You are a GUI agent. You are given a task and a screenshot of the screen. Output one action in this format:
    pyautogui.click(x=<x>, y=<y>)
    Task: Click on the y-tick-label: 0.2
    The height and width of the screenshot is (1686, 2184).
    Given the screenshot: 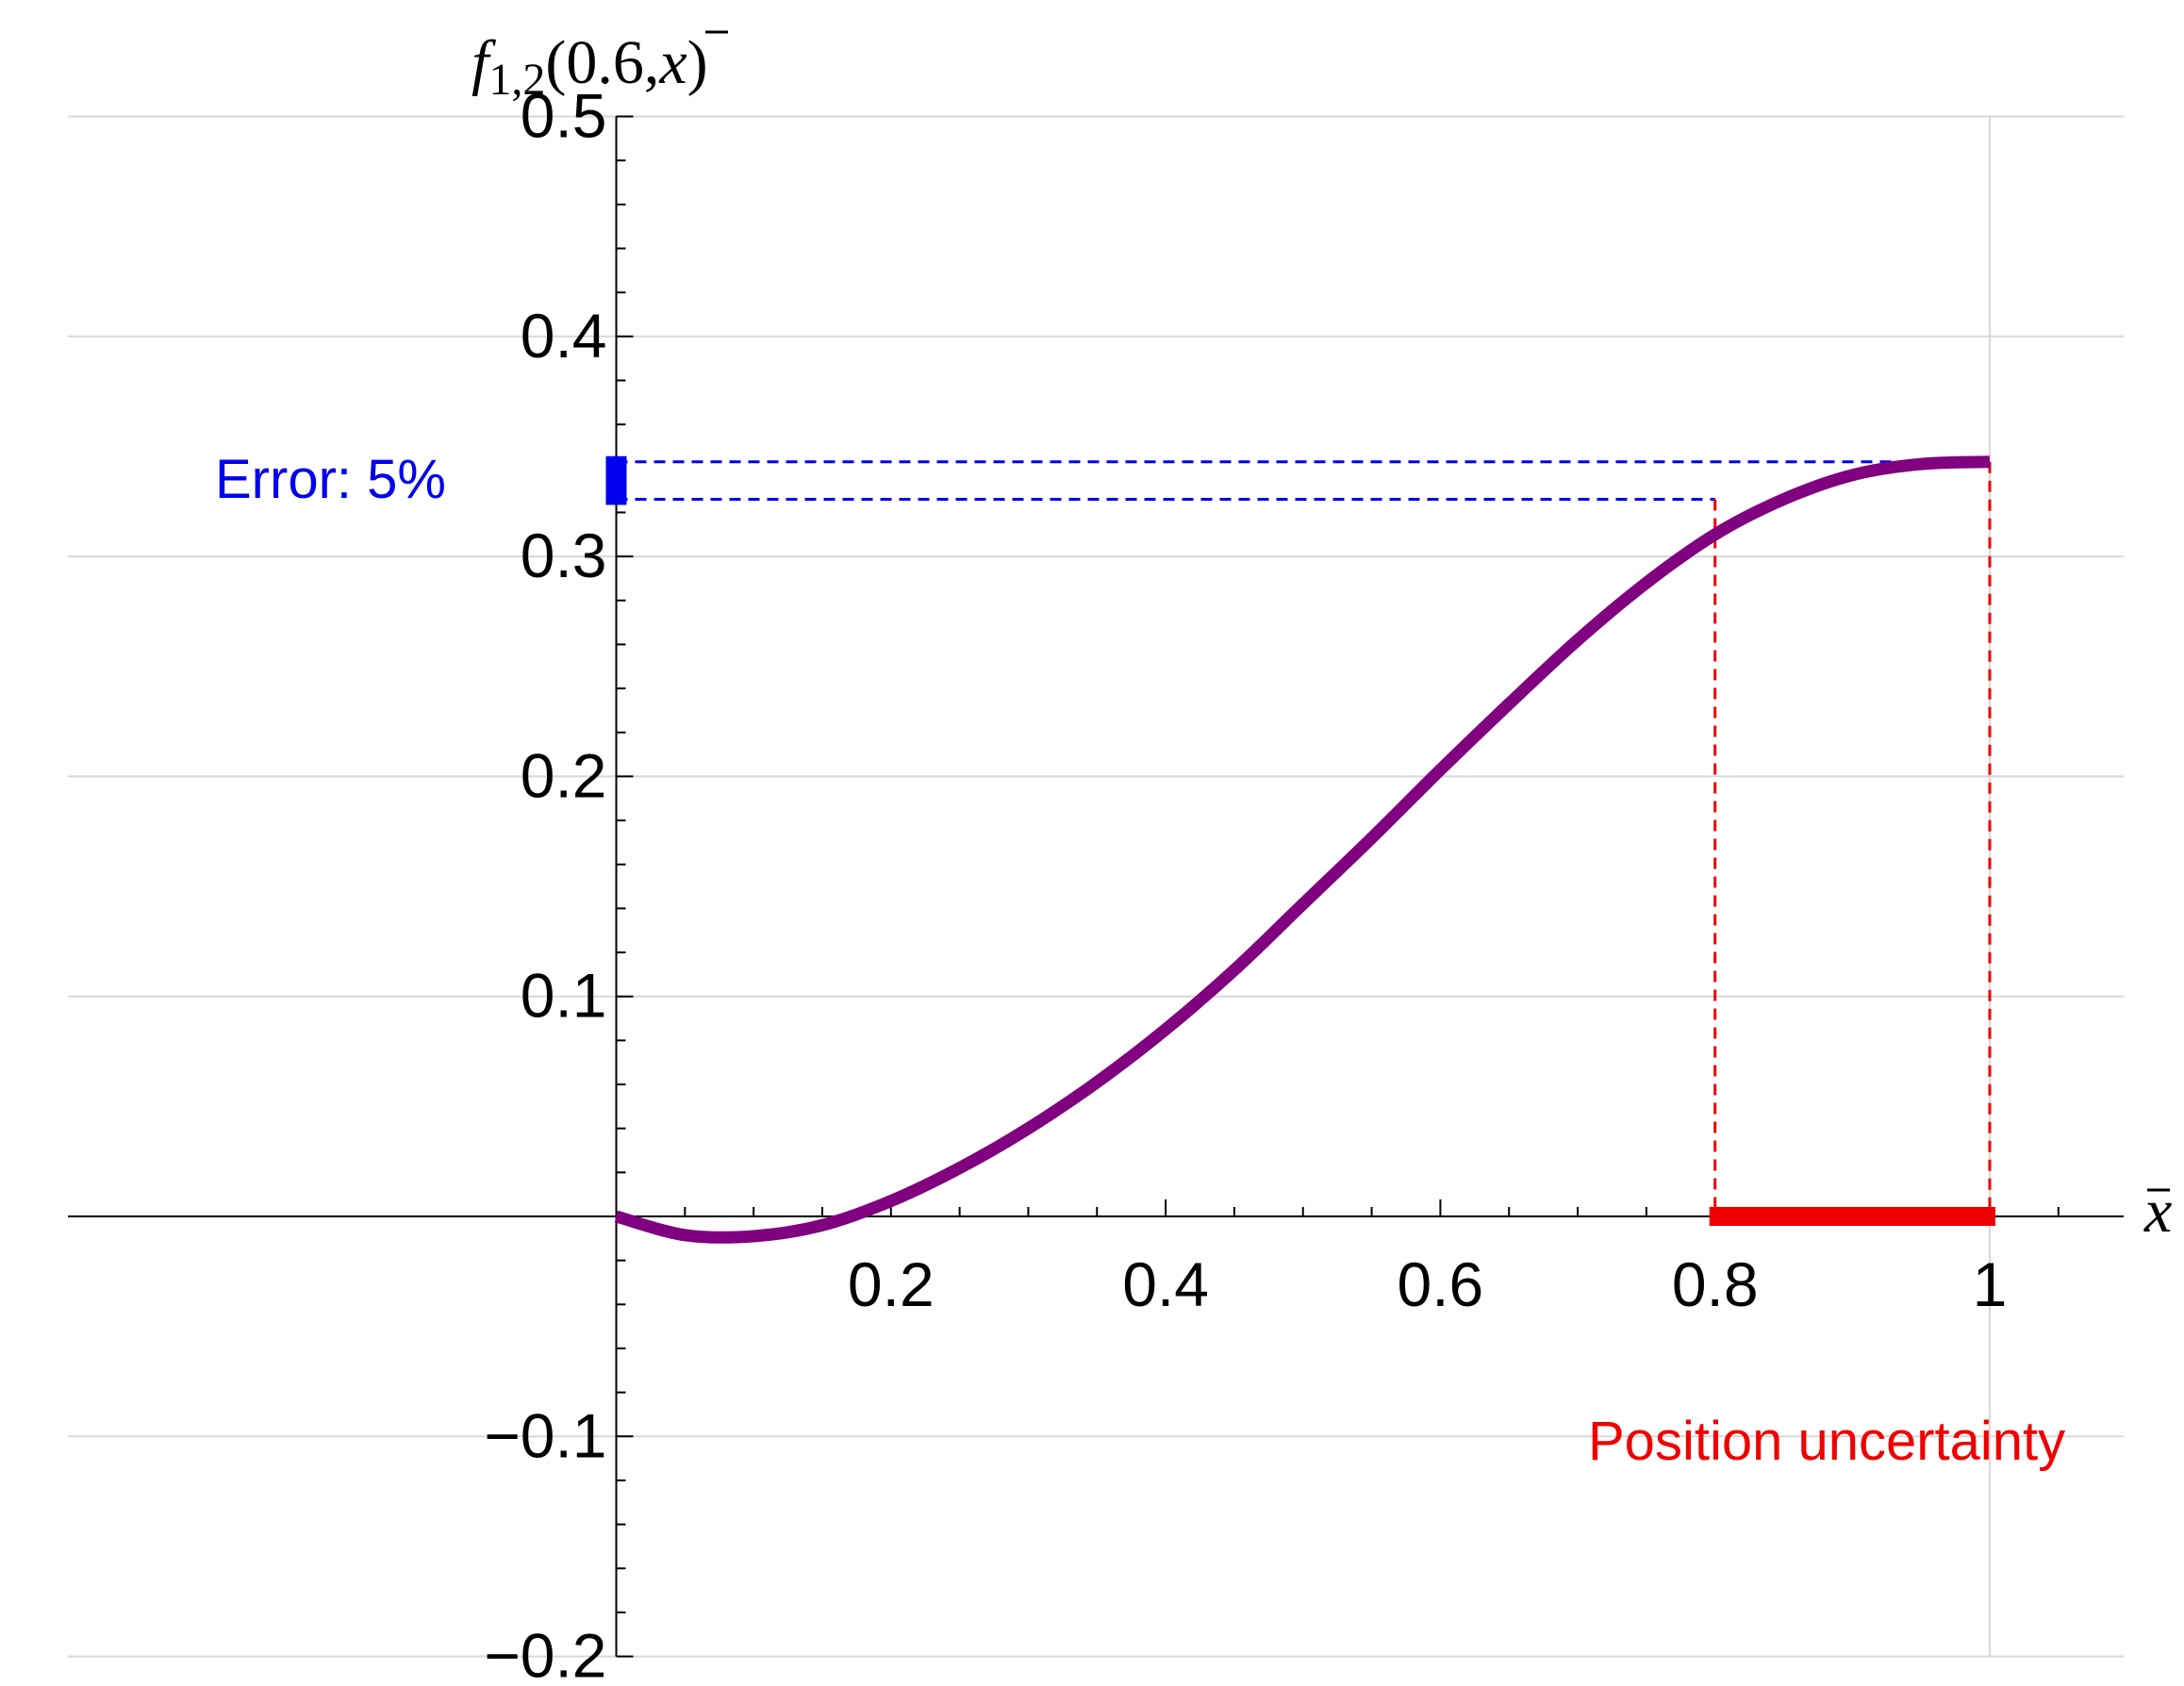 What is the action you would take?
    pyautogui.click(x=564, y=775)
    